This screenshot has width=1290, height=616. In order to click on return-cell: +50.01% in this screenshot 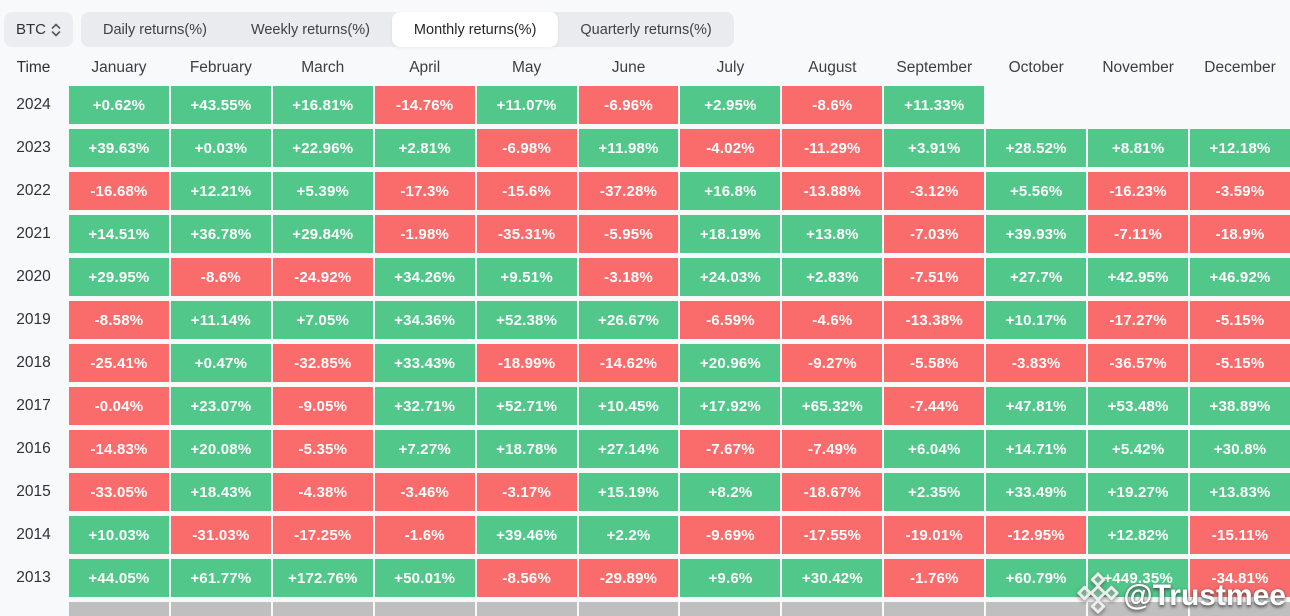, I will do `click(424, 578)`.